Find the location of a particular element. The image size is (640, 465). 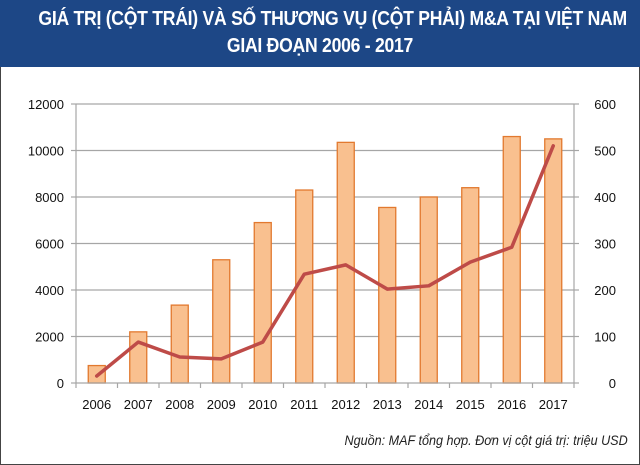

right-tick-label: 500 is located at coordinates (605, 151).